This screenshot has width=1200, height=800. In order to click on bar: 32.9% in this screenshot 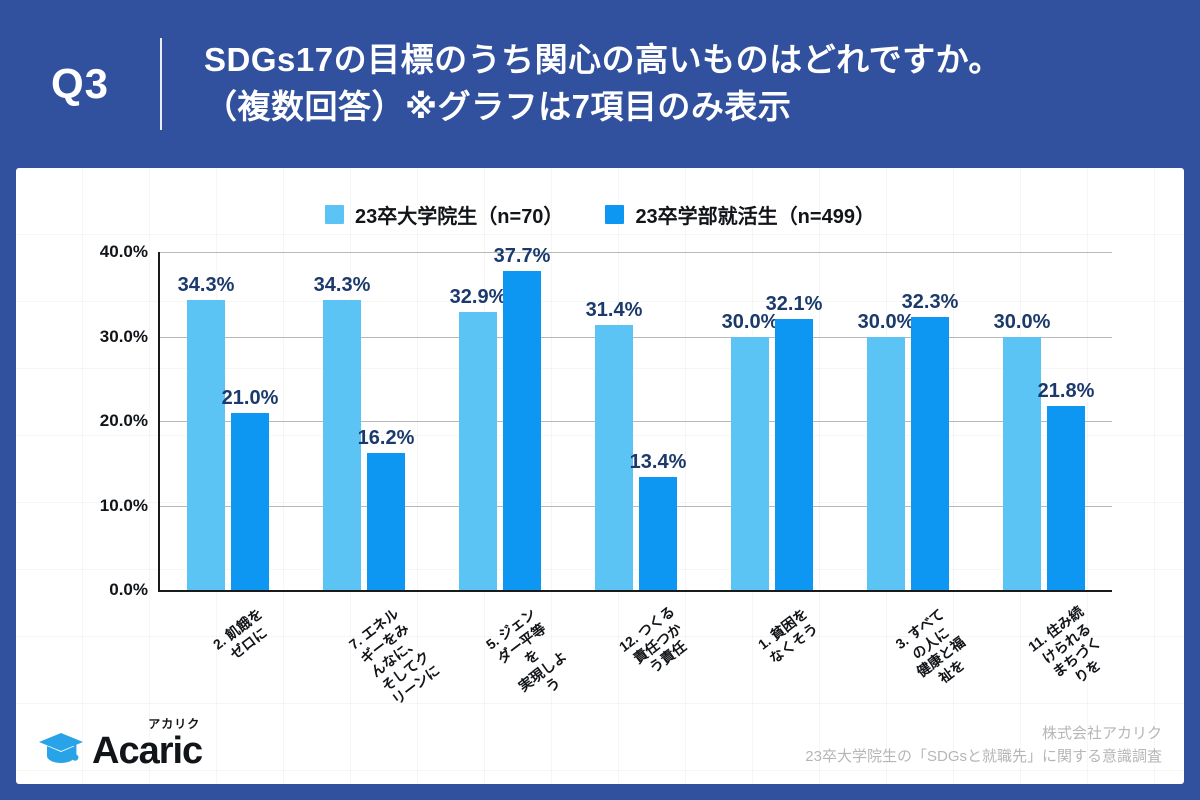, I will do `click(478, 438)`.